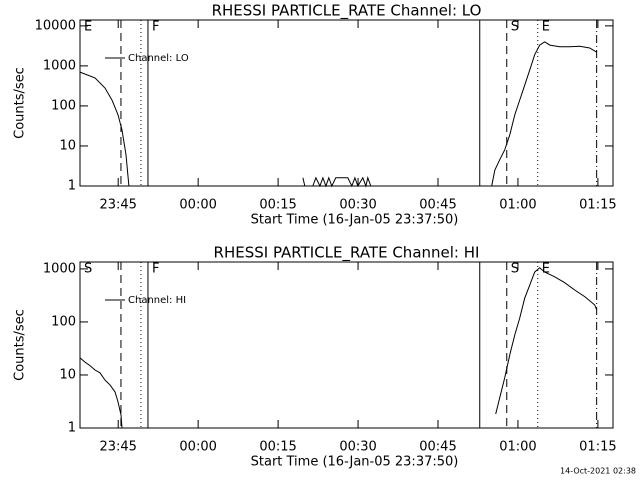 The width and height of the screenshot is (640, 480). What do you see at coordinates (158, 58) in the screenshot?
I see `legend-label: Channel: LO` at bounding box center [158, 58].